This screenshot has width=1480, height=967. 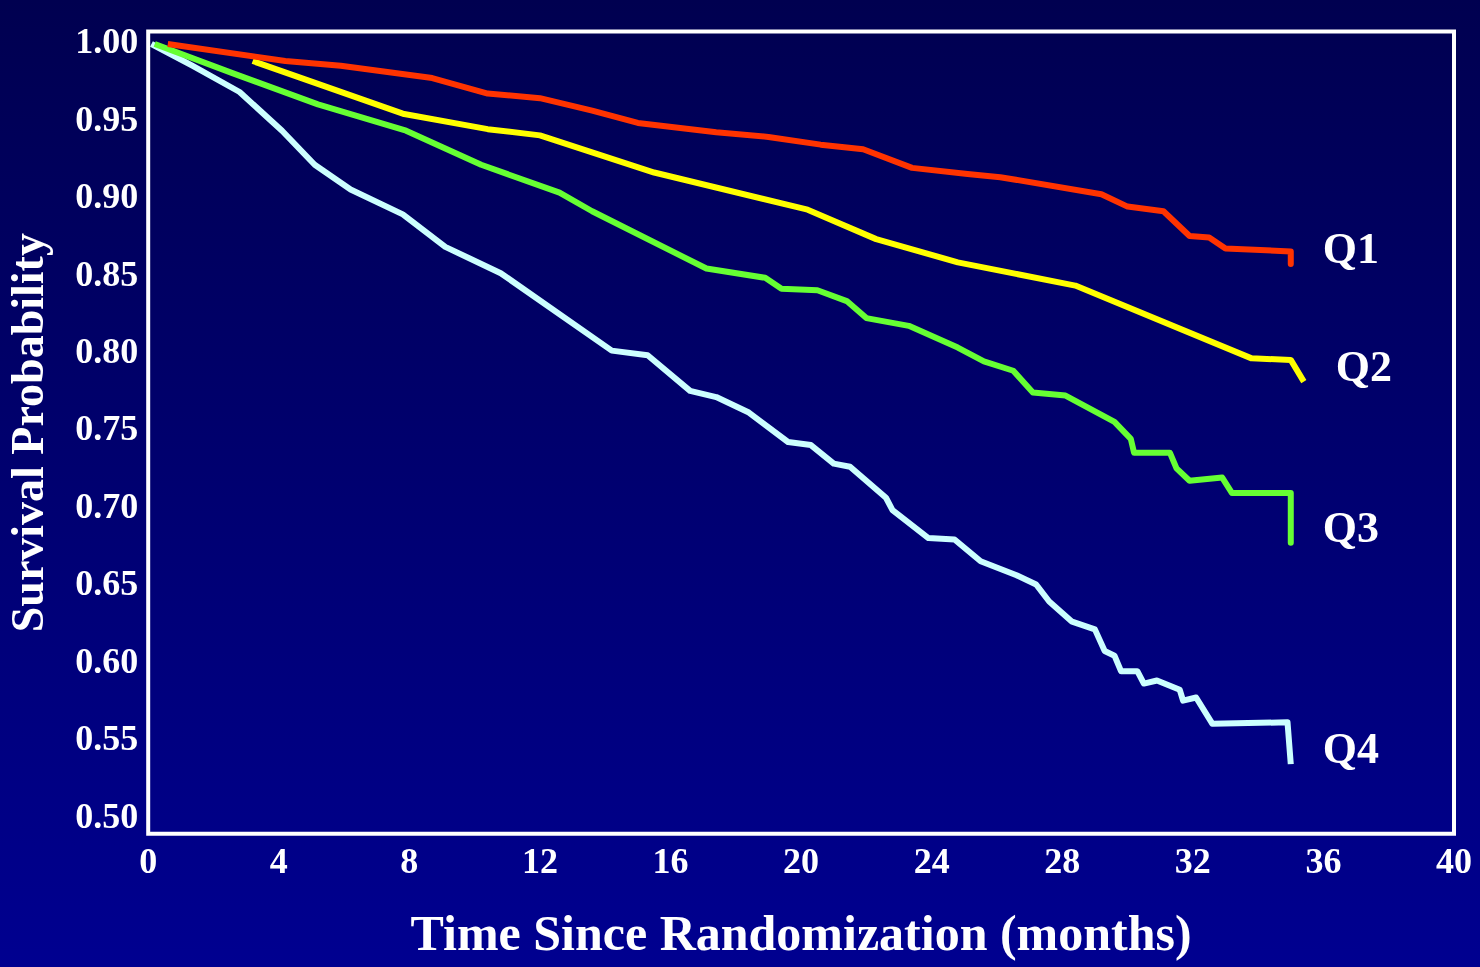 I want to click on y-tick-label: 0.70, so click(x=107, y=505).